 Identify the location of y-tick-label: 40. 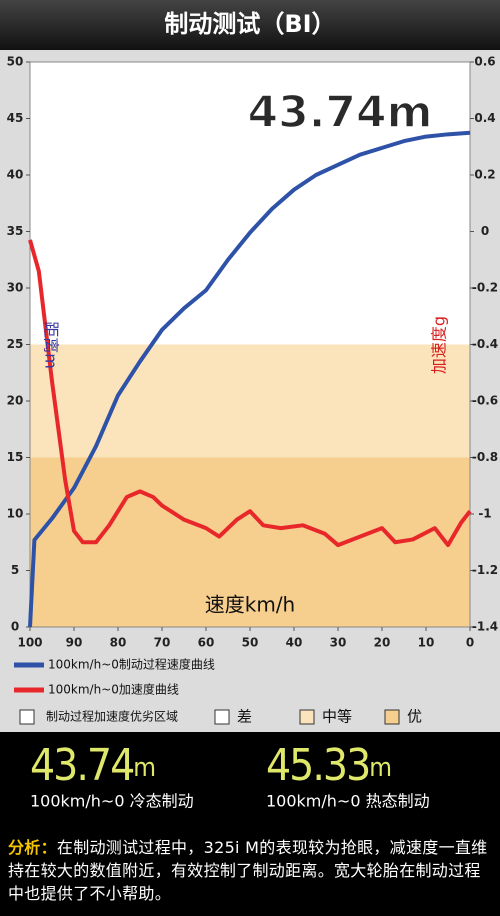
(15, 175).